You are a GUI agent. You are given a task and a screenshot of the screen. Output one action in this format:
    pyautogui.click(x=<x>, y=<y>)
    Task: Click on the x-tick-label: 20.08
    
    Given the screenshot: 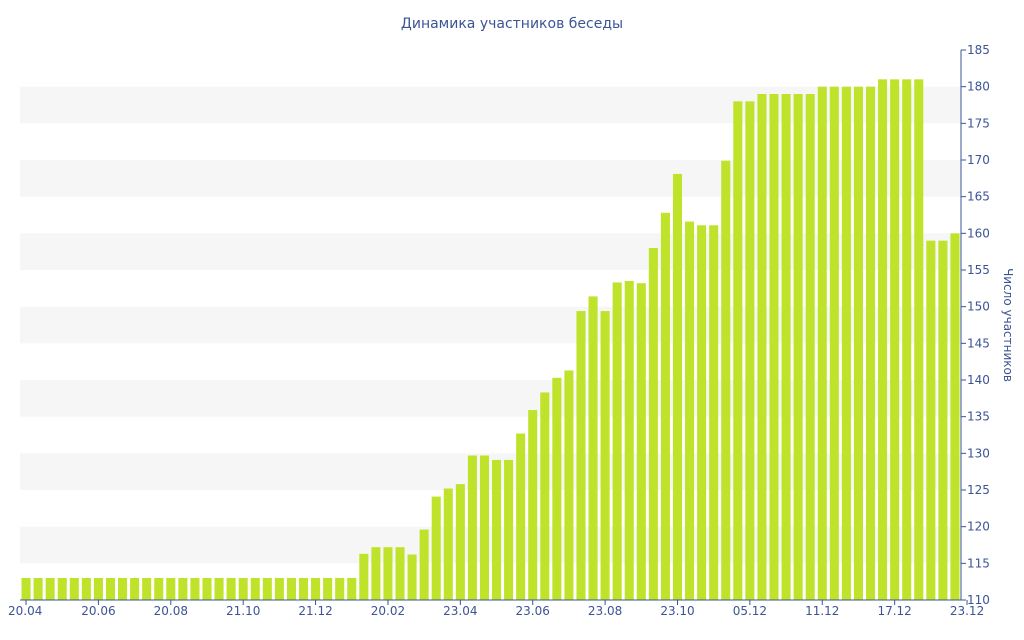 What is the action you would take?
    pyautogui.click(x=171, y=611)
    